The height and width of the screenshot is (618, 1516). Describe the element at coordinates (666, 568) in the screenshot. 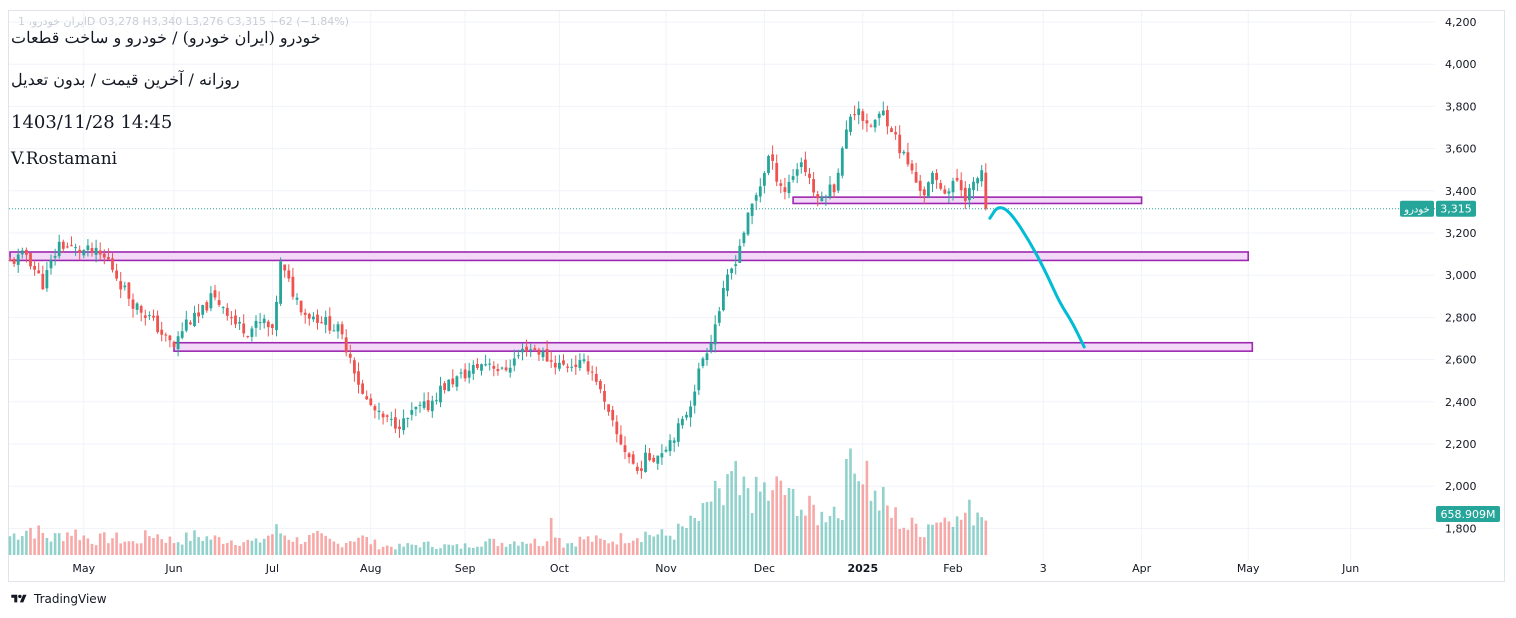

I see `time-tick-label: Nov` at that location.